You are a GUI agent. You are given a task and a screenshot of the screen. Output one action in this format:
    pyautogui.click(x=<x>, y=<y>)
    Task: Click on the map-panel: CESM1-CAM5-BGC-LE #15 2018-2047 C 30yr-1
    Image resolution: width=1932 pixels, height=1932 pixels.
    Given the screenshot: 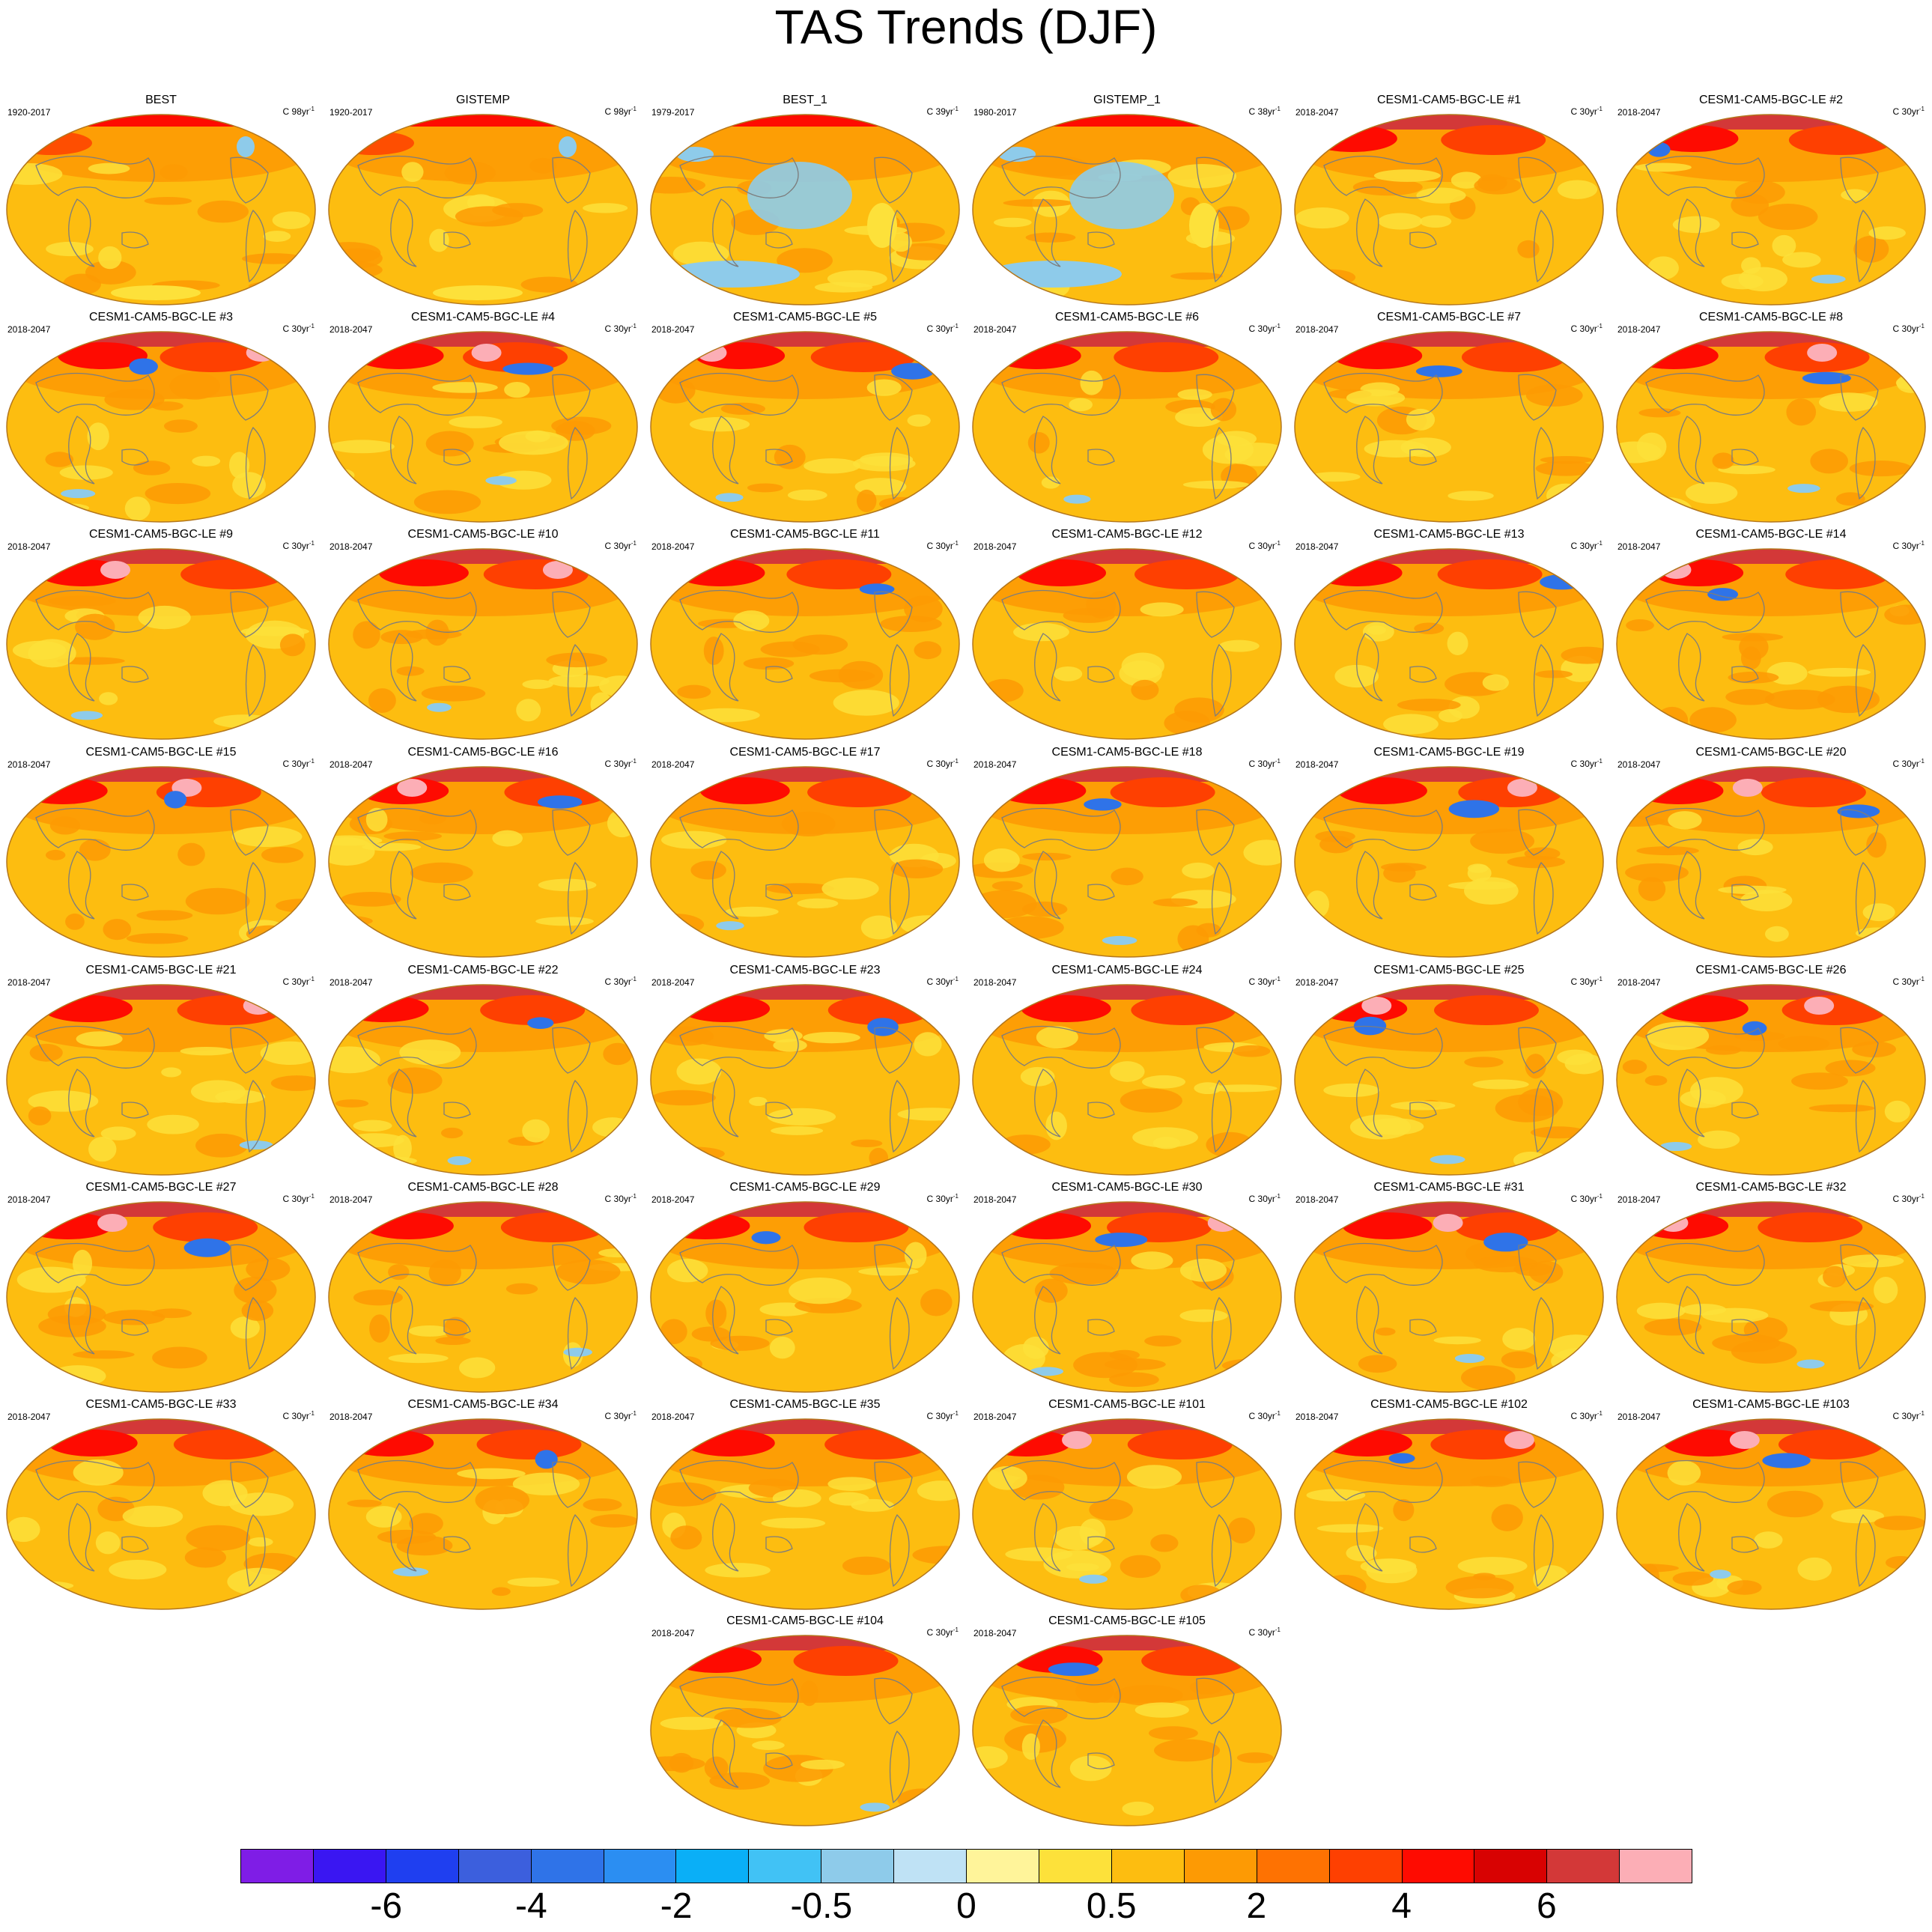 What is the action you would take?
    pyautogui.click(x=161, y=854)
    